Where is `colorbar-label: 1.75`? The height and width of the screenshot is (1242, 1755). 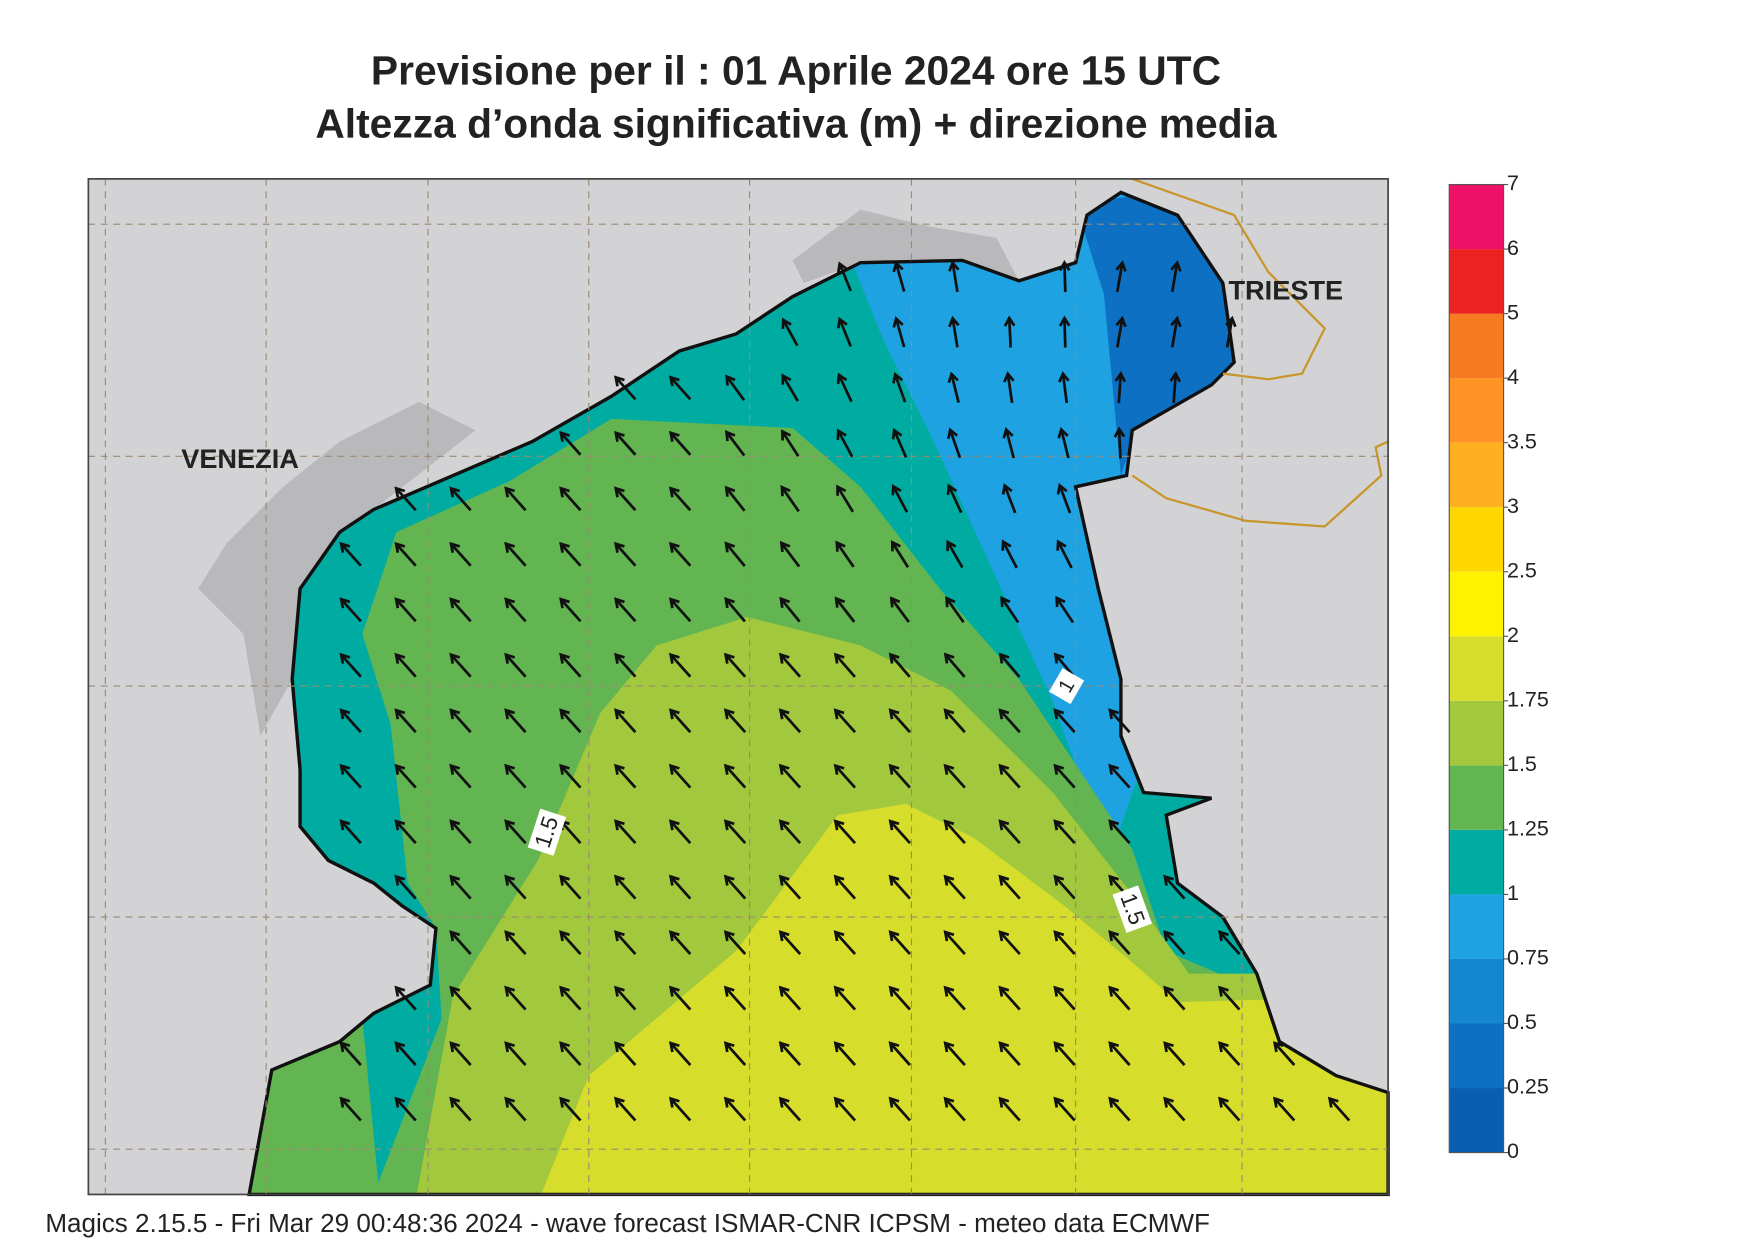
colorbar-label: 1.75 is located at coordinates (1528, 700).